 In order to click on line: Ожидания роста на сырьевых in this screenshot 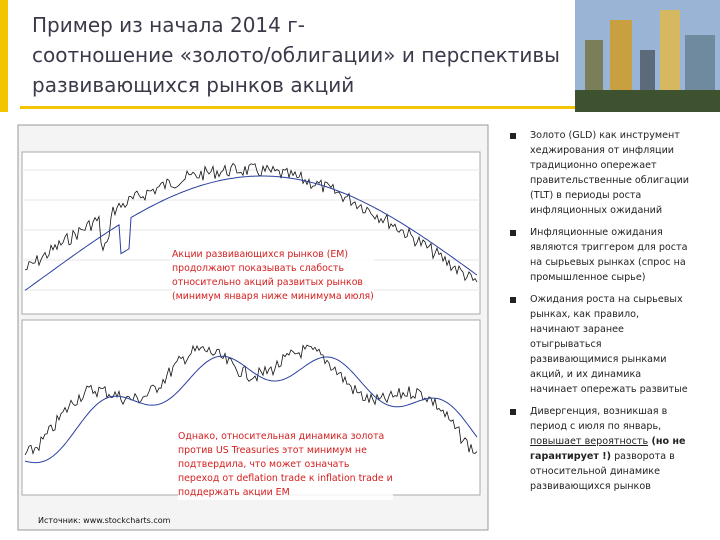, I will do `click(606, 299)`.